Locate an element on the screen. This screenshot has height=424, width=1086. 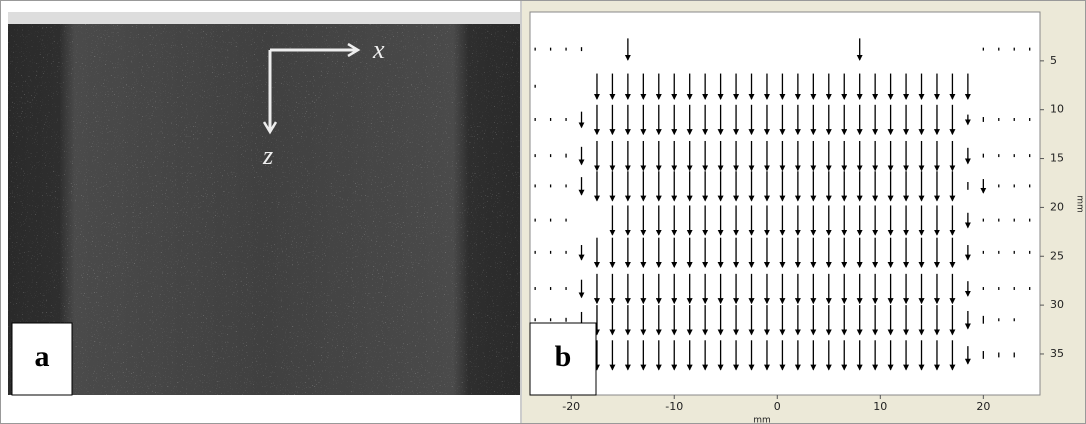
x-tick-label: 0 is located at coordinates (777, 406).